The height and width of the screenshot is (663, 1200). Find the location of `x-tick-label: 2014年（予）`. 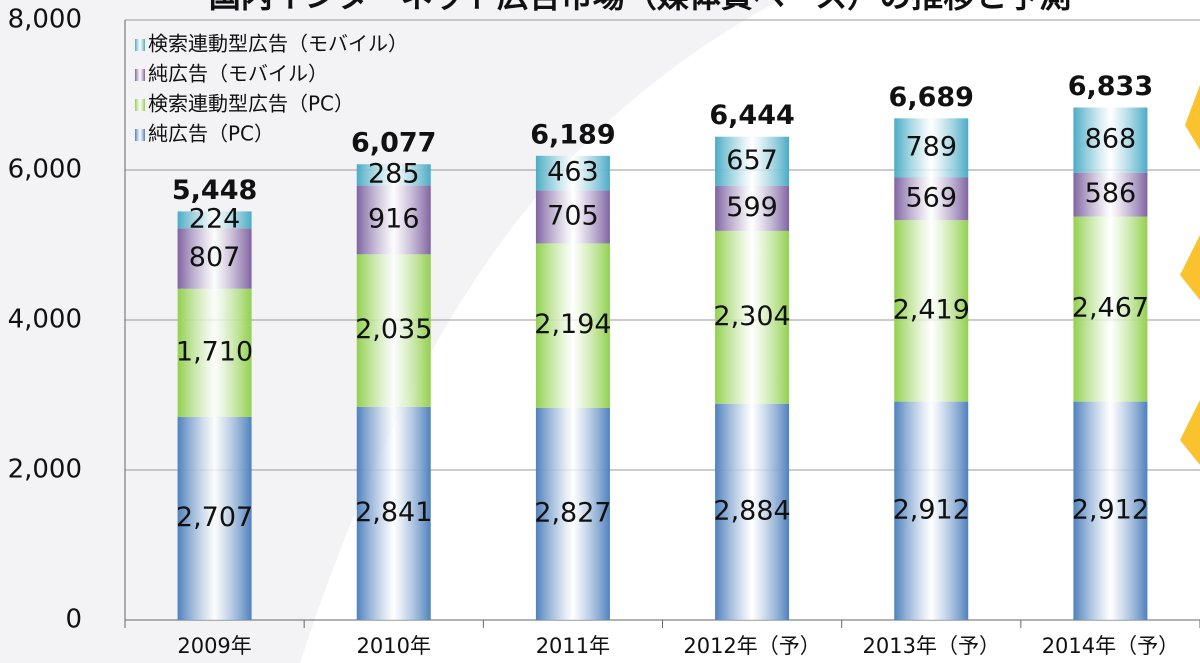

x-tick-label: 2014年（予） is located at coordinates (1110, 646).